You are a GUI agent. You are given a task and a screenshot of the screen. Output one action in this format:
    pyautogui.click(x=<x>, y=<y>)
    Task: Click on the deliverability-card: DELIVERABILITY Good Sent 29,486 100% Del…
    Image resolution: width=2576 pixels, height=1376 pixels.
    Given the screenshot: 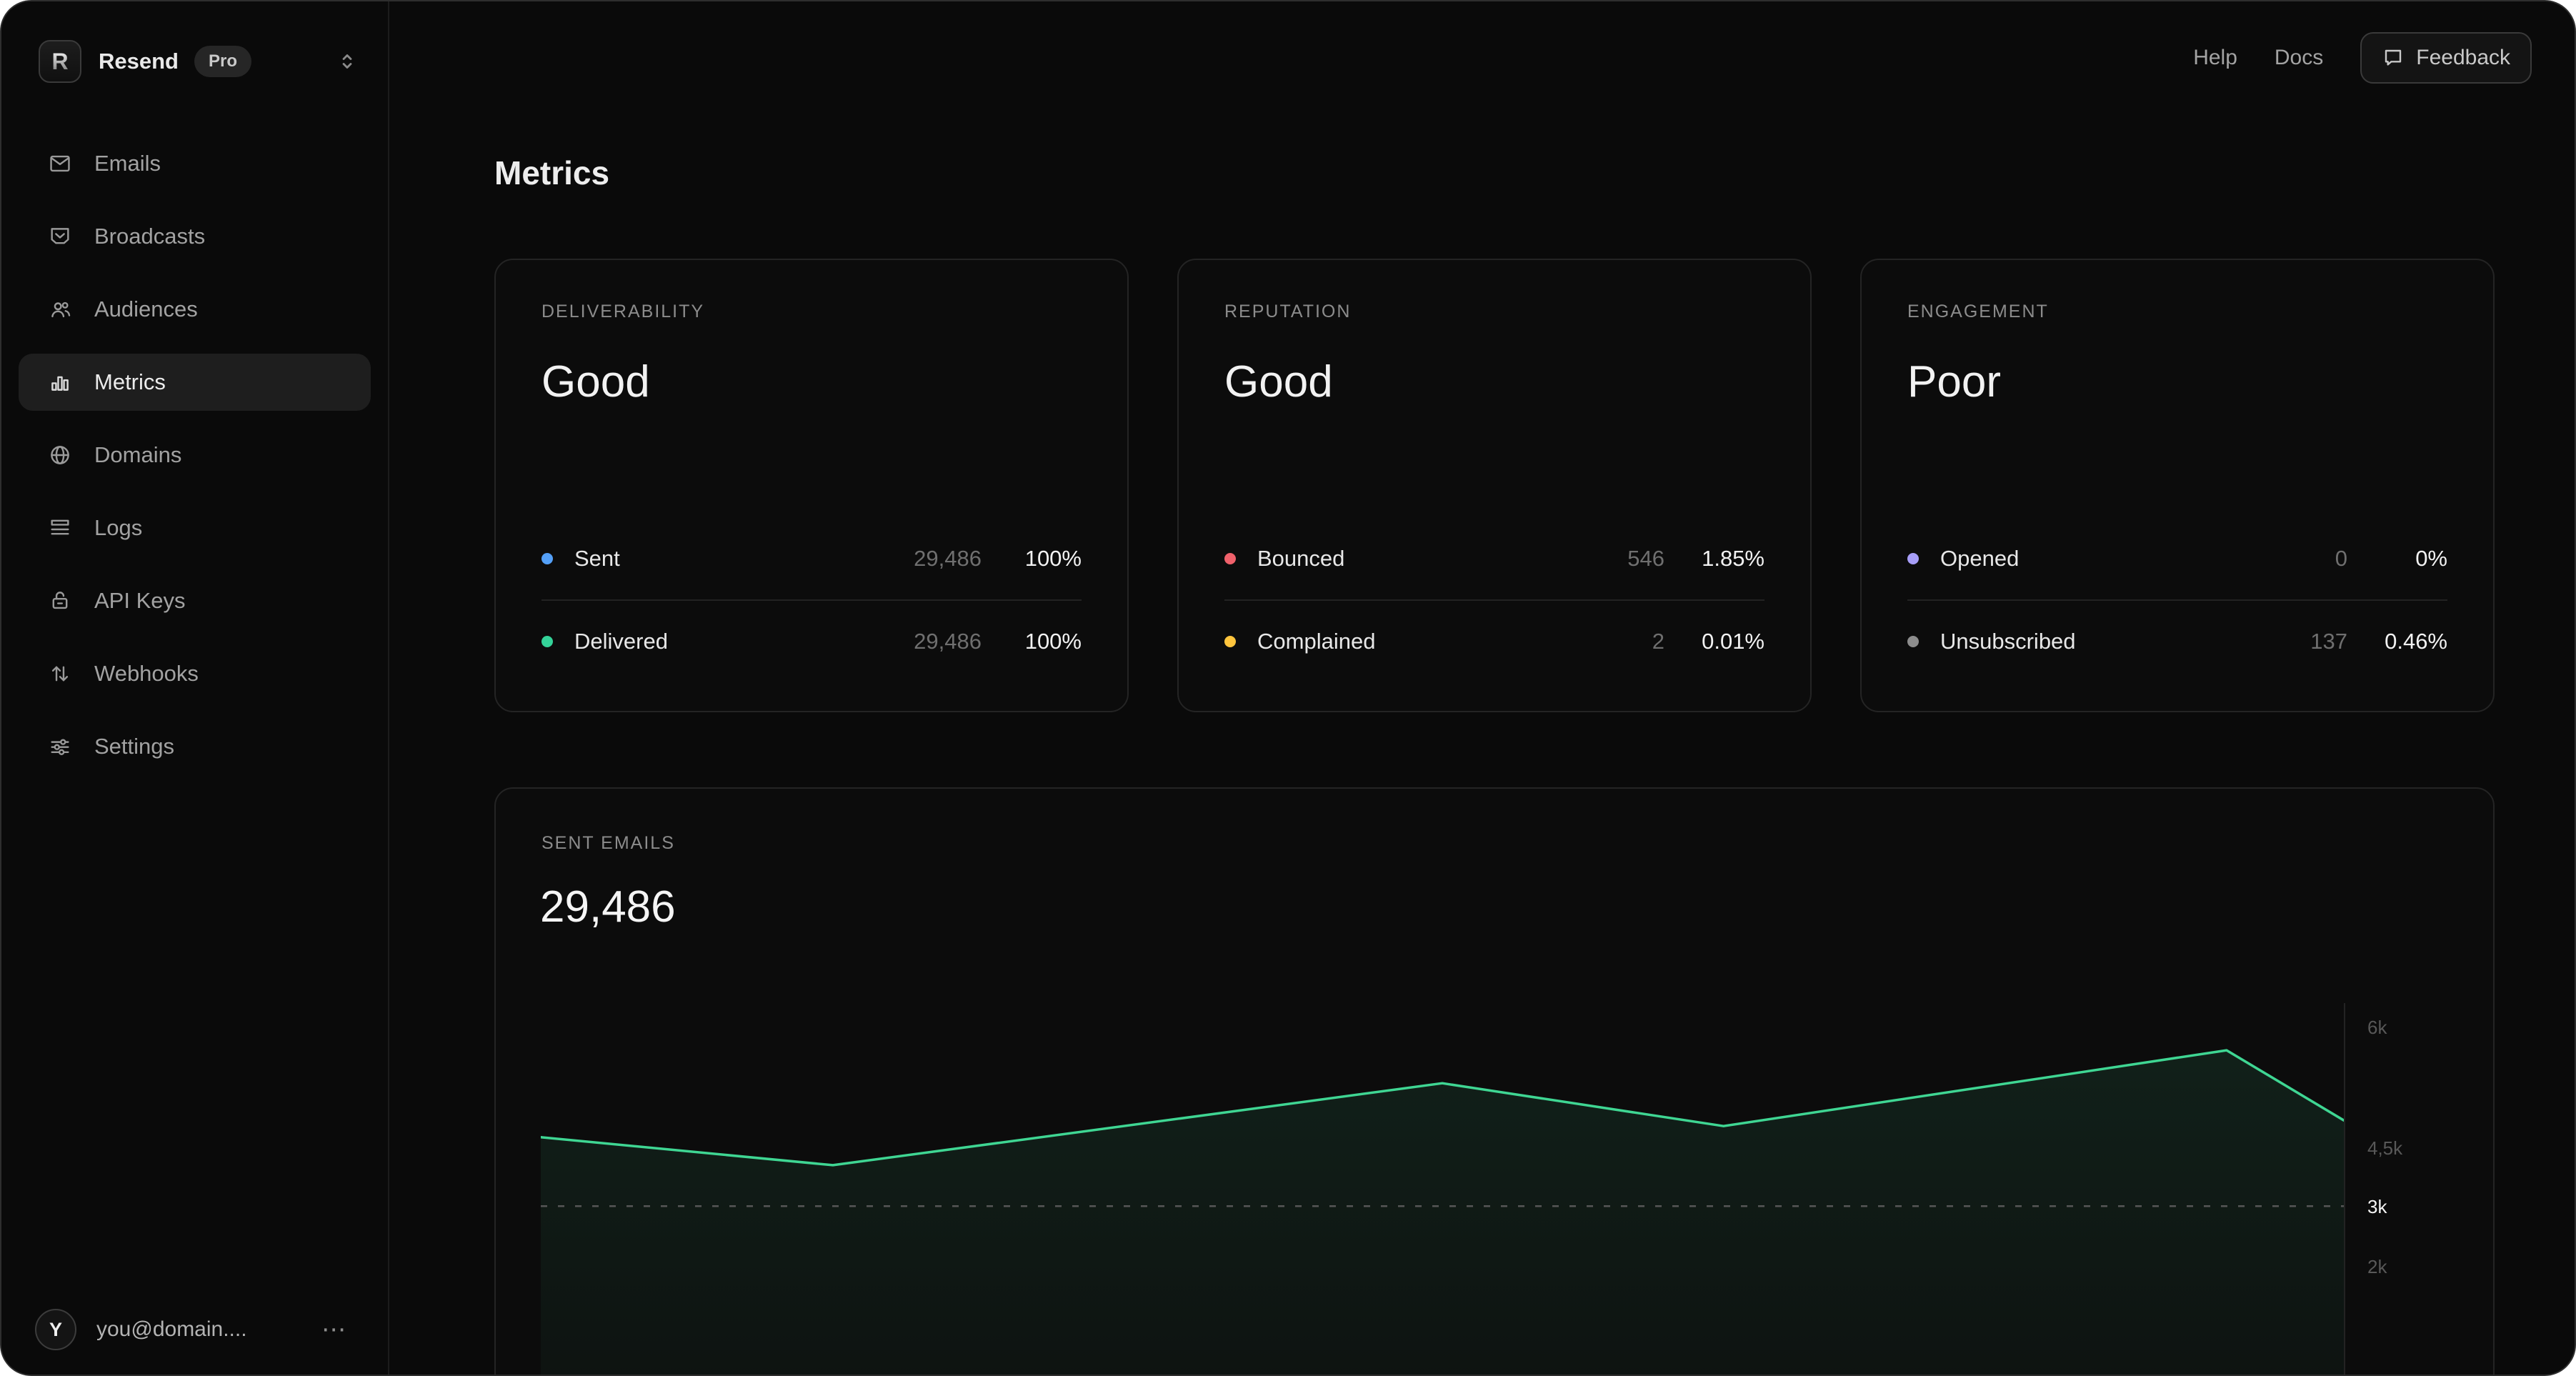 What is the action you would take?
    pyautogui.click(x=812, y=486)
    